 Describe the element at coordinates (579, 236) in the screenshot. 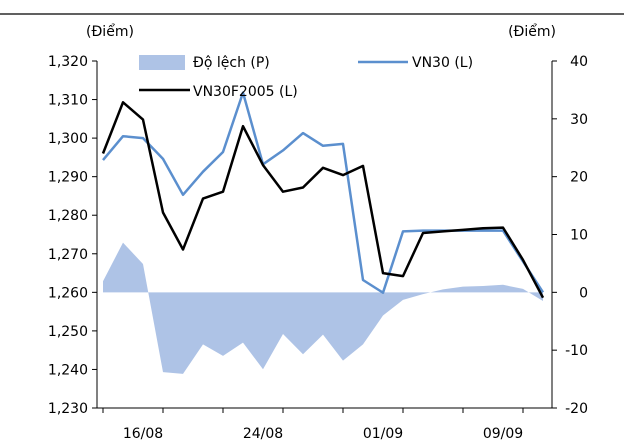

I see `right-tick-label: 10` at that location.